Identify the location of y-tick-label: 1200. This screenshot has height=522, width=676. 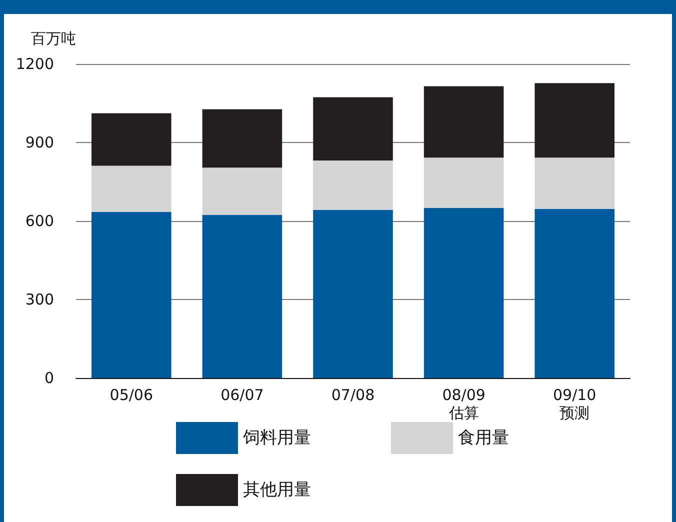
(35, 64).